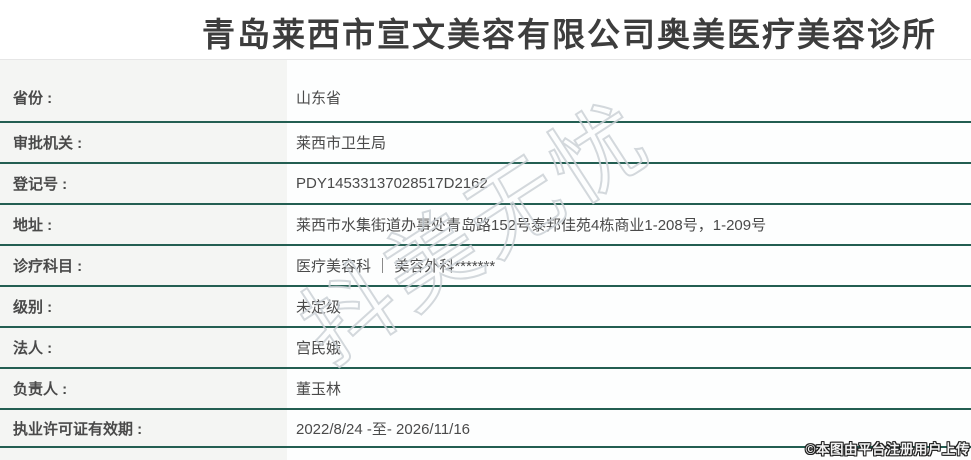  Describe the element at coordinates (143, 224) in the screenshot. I see `row-label: 地址 :` at that location.